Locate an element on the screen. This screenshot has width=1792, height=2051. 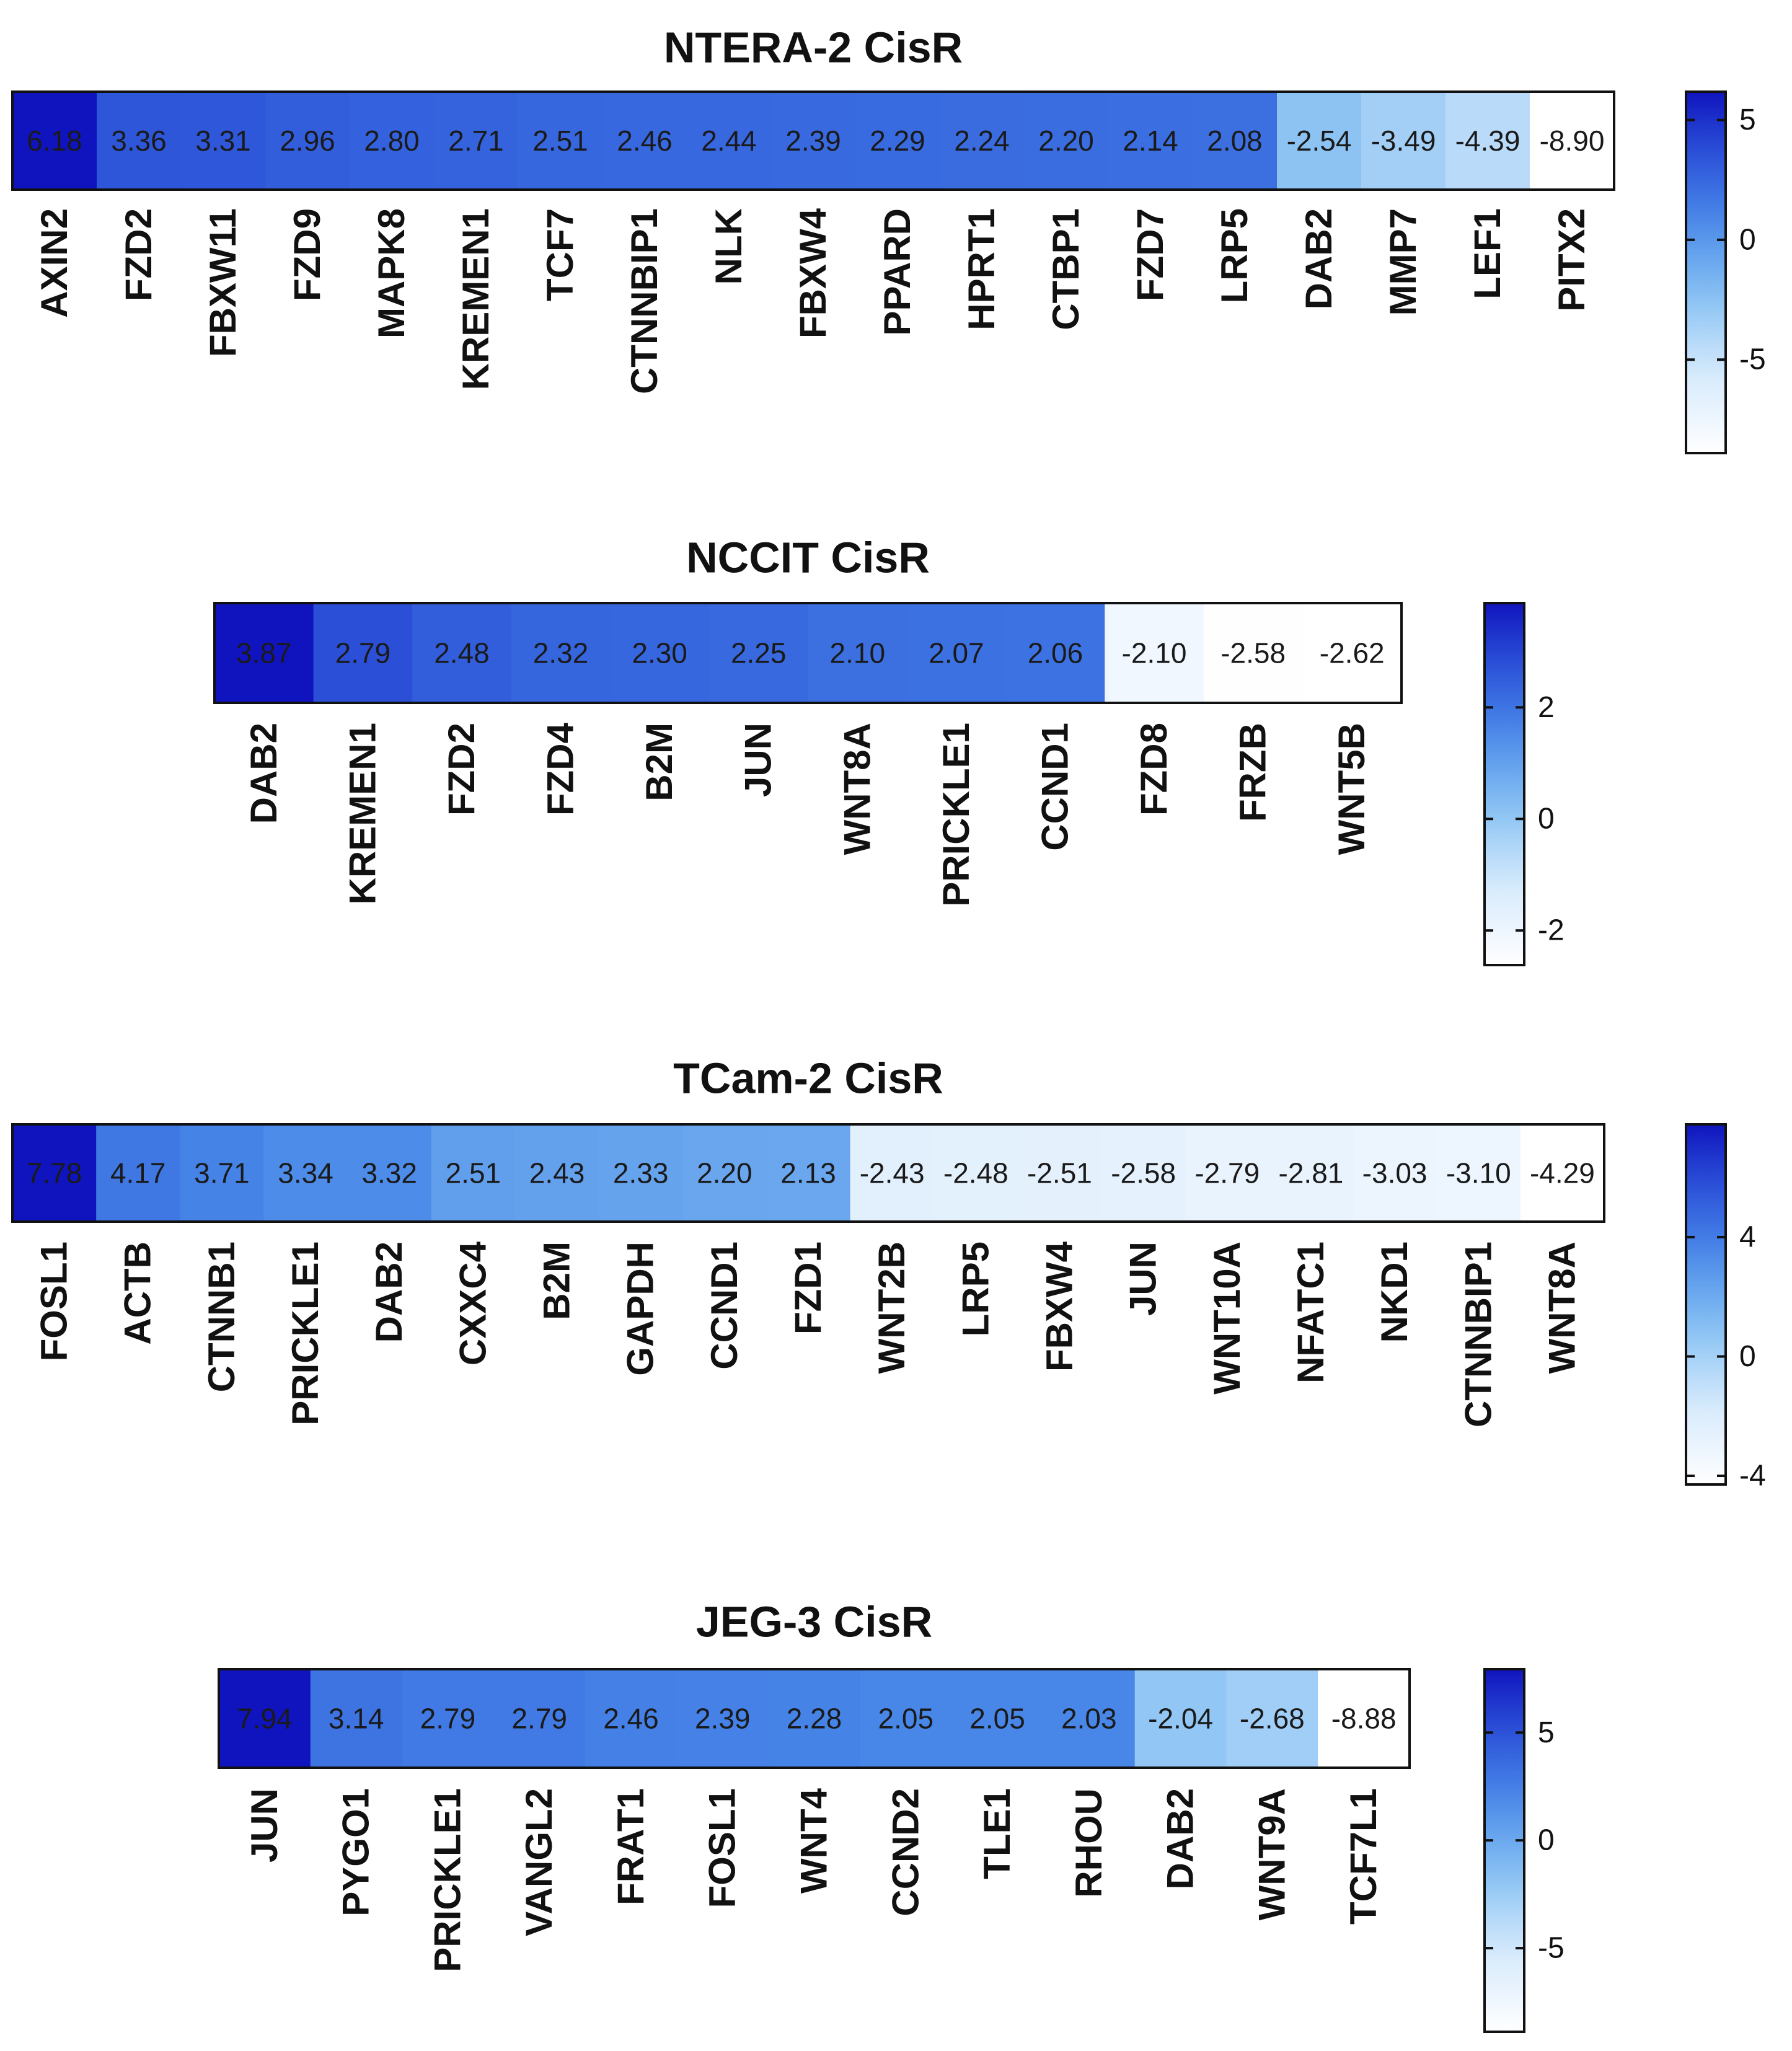
gene-label: TCF7 is located at coordinates (560, 255).